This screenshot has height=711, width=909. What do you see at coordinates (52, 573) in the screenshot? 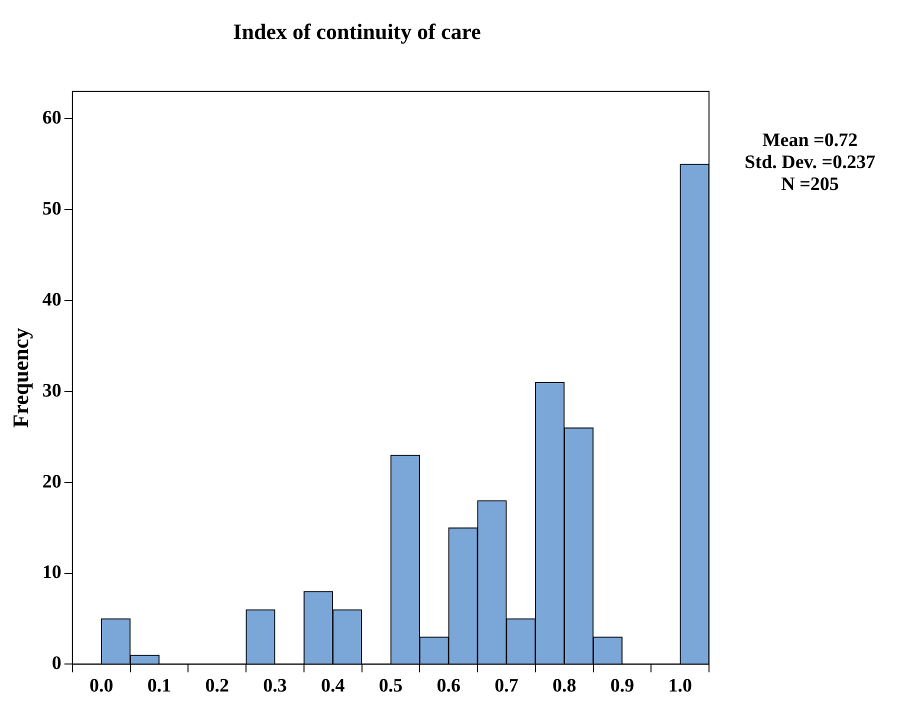
I see `y-tick-label: 10` at bounding box center [52, 573].